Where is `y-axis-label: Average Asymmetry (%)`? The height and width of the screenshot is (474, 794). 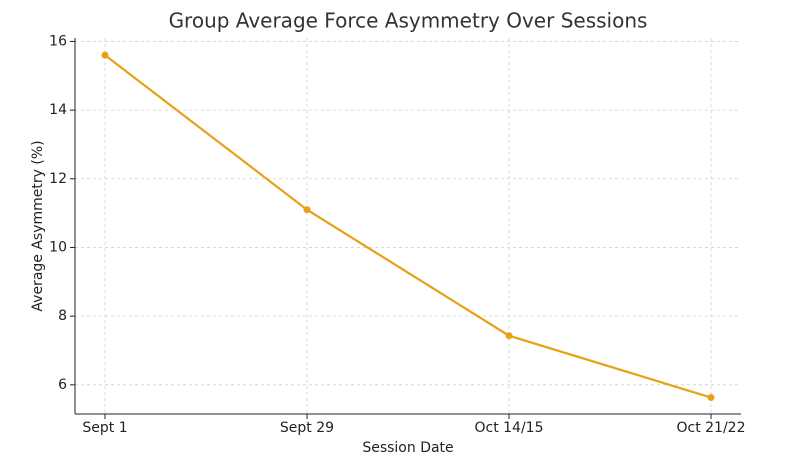 y-axis-label: Average Asymmetry (%) is located at coordinates (38, 225).